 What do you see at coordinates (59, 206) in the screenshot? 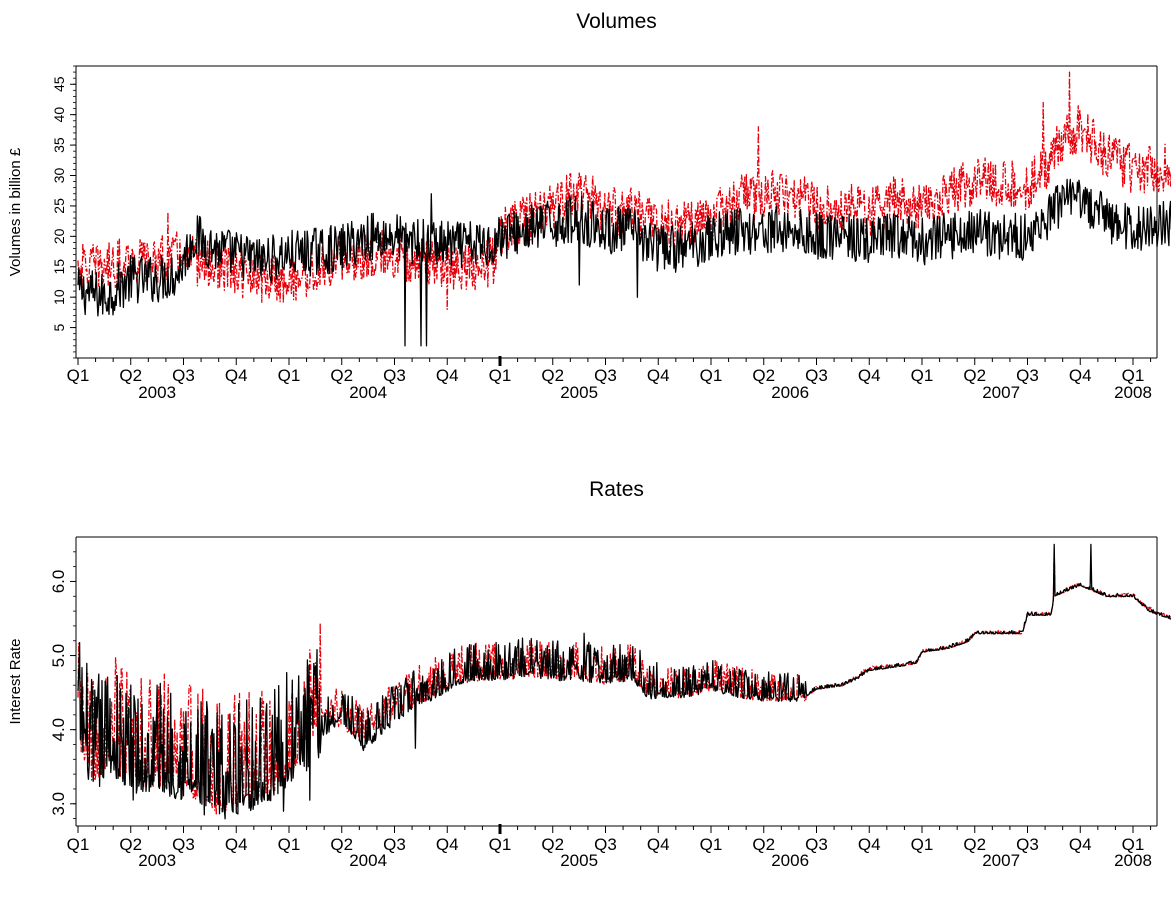
I see `y-tick-label: 25` at bounding box center [59, 206].